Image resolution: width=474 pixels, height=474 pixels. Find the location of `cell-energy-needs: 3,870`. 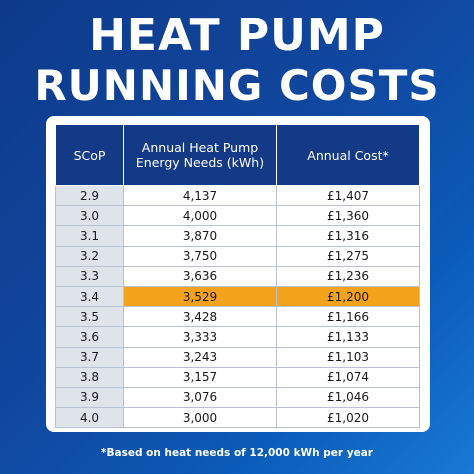

cell-energy-needs: 3,870 is located at coordinates (200, 236).